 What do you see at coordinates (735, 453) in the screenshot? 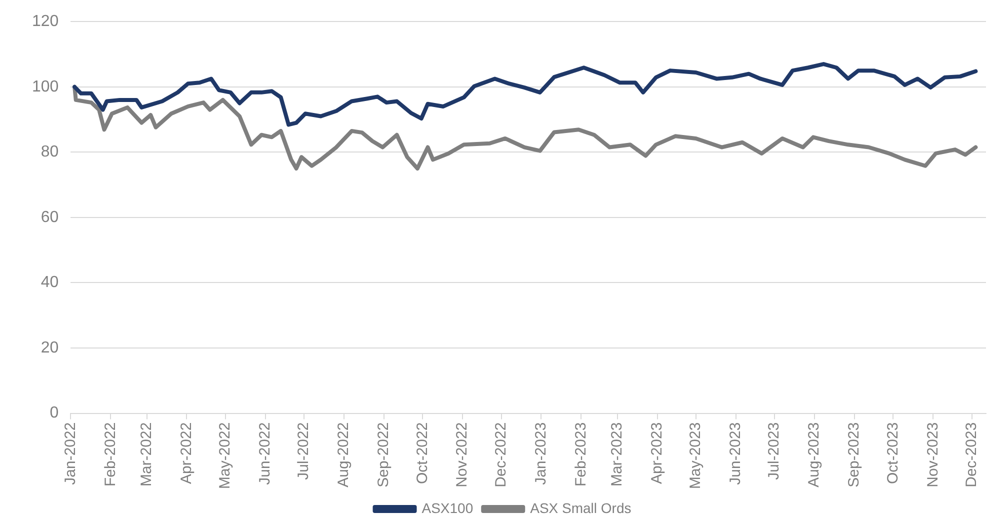
I see `x-tick-label: Jun-2023` at bounding box center [735, 453].